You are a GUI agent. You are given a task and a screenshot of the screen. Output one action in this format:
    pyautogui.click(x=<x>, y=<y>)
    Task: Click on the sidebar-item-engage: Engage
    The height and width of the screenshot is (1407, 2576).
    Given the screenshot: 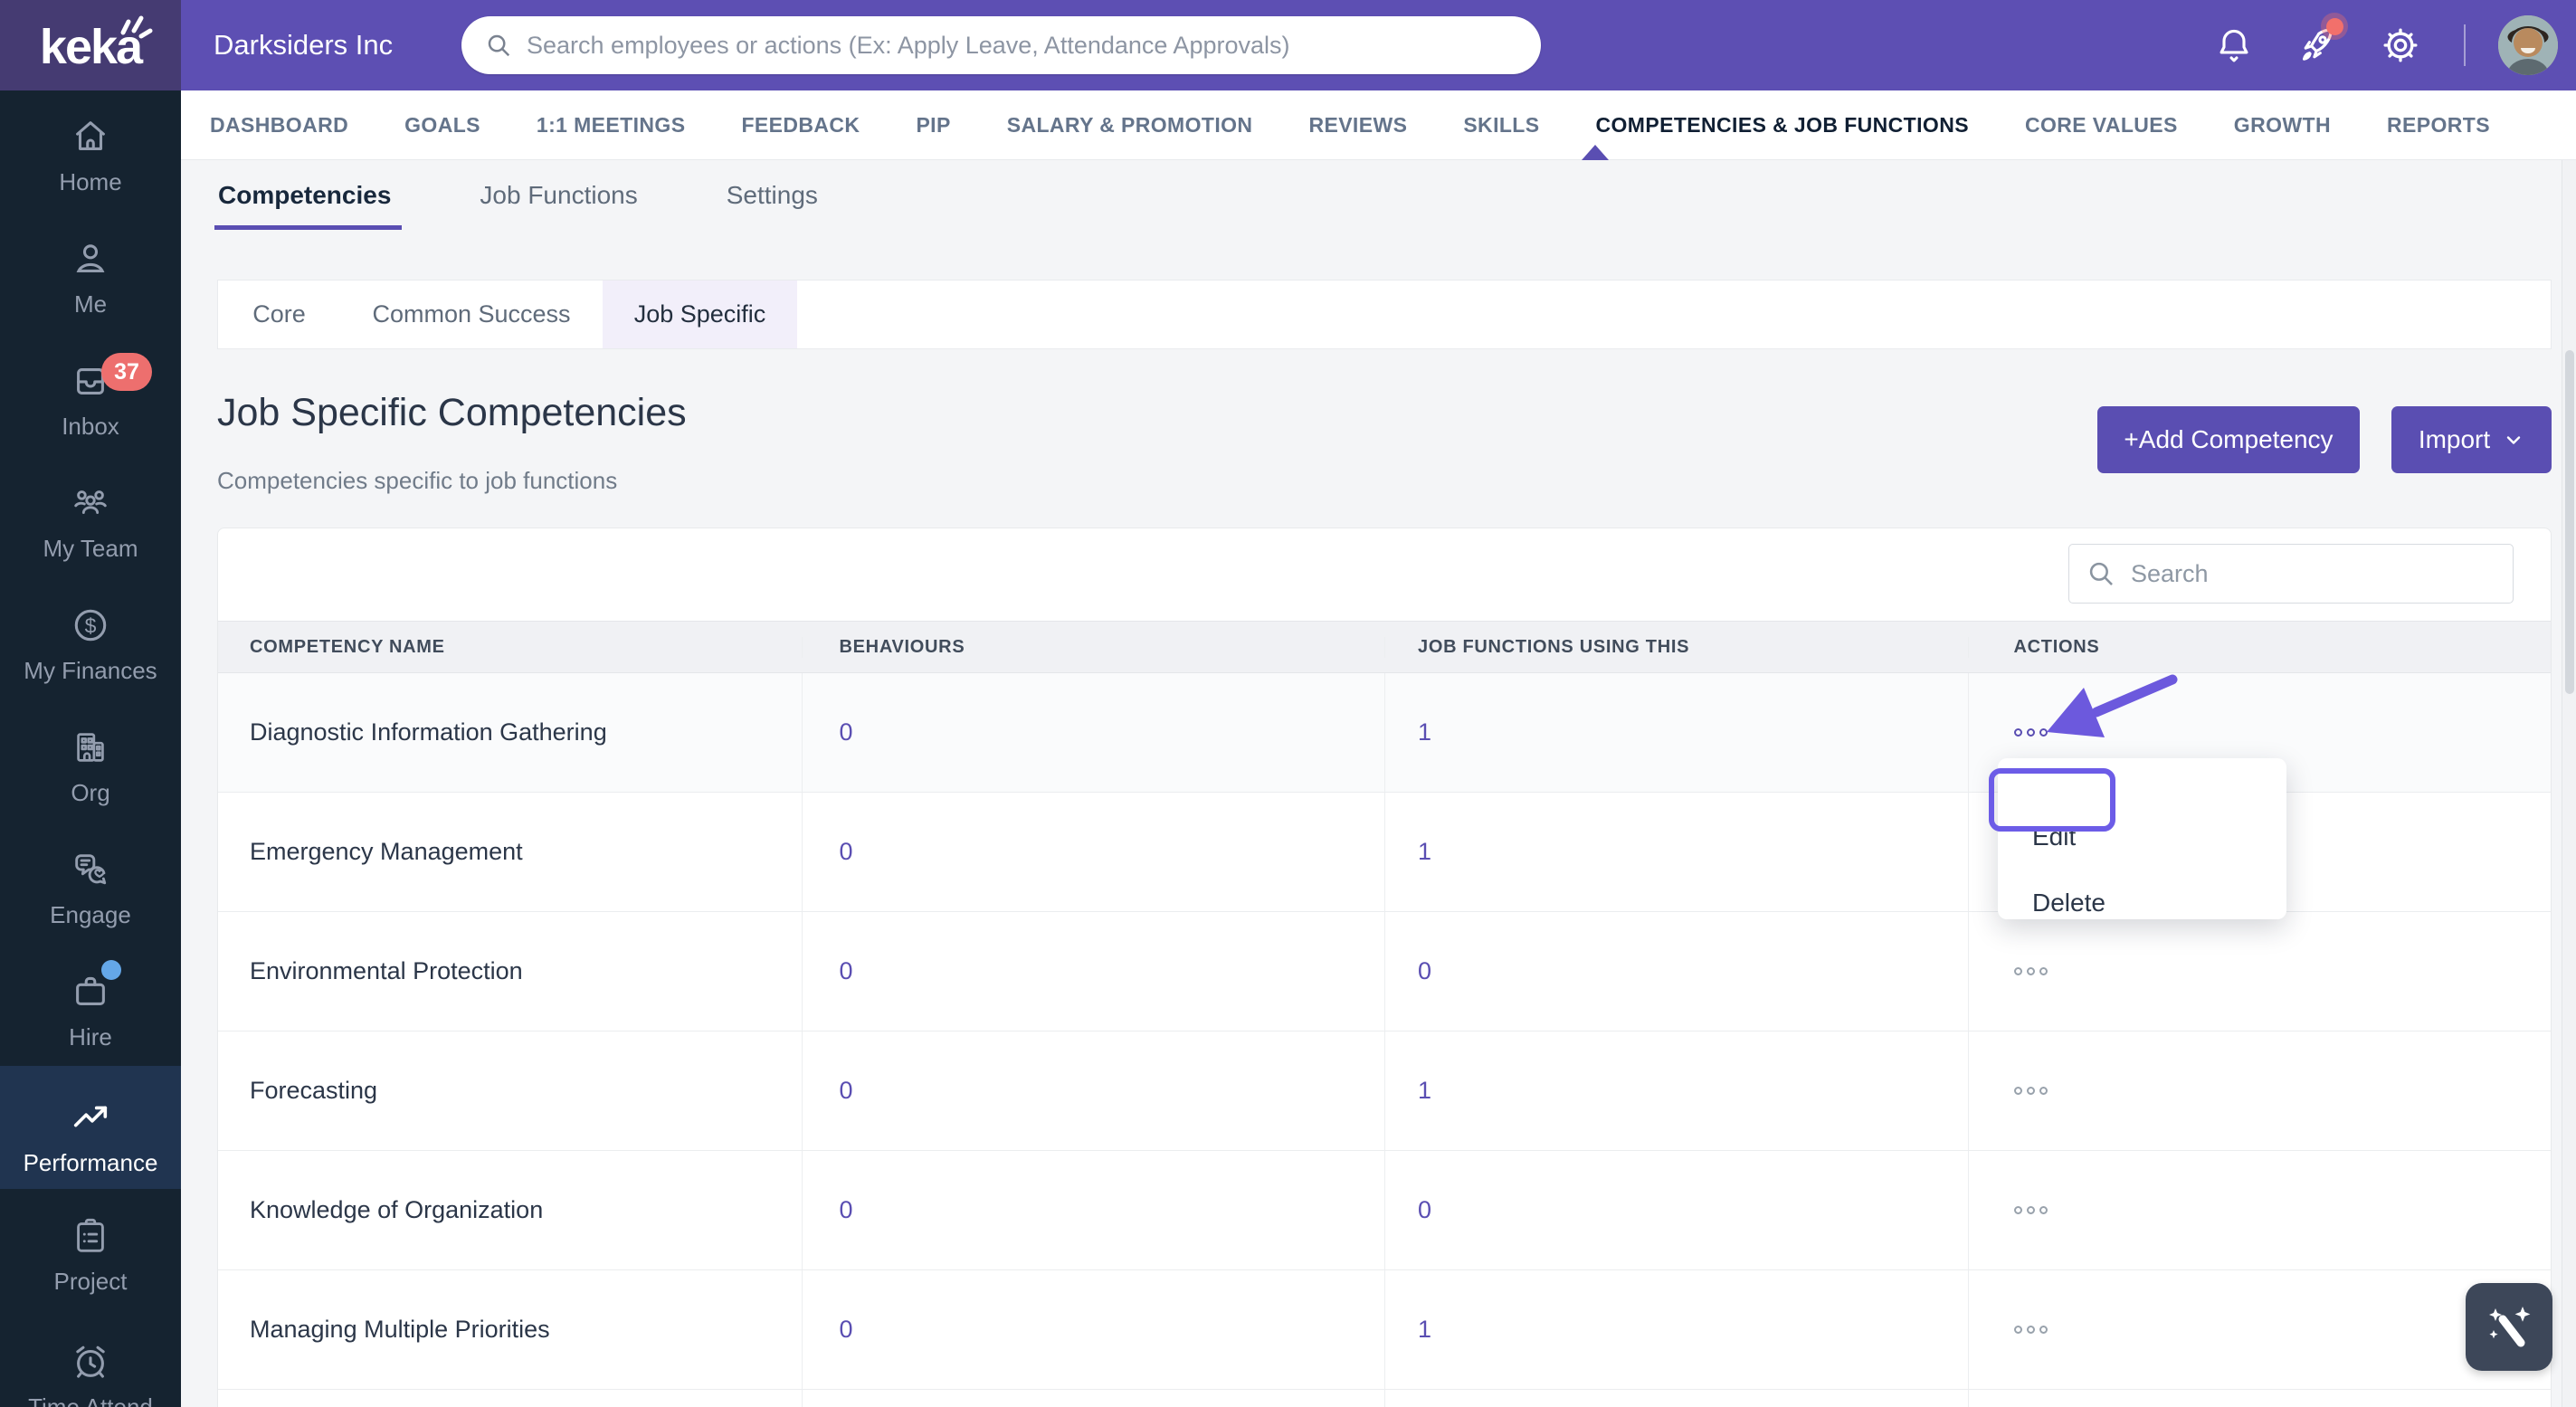 What is the action you would take?
    pyautogui.click(x=90, y=889)
    